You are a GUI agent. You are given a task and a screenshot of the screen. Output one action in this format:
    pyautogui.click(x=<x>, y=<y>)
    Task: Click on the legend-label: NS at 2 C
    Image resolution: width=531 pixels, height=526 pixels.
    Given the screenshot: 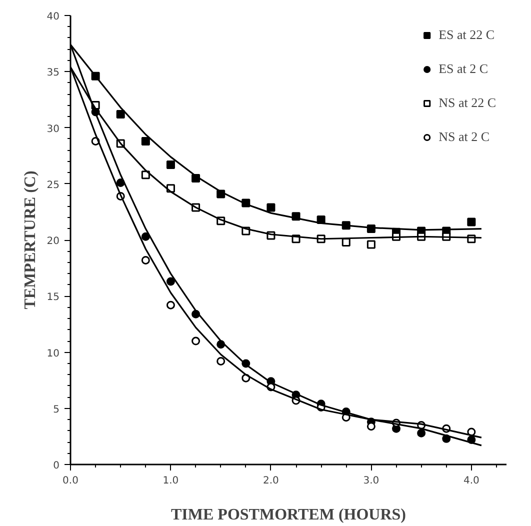 What is the action you would take?
    pyautogui.click(x=464, y=137)
    